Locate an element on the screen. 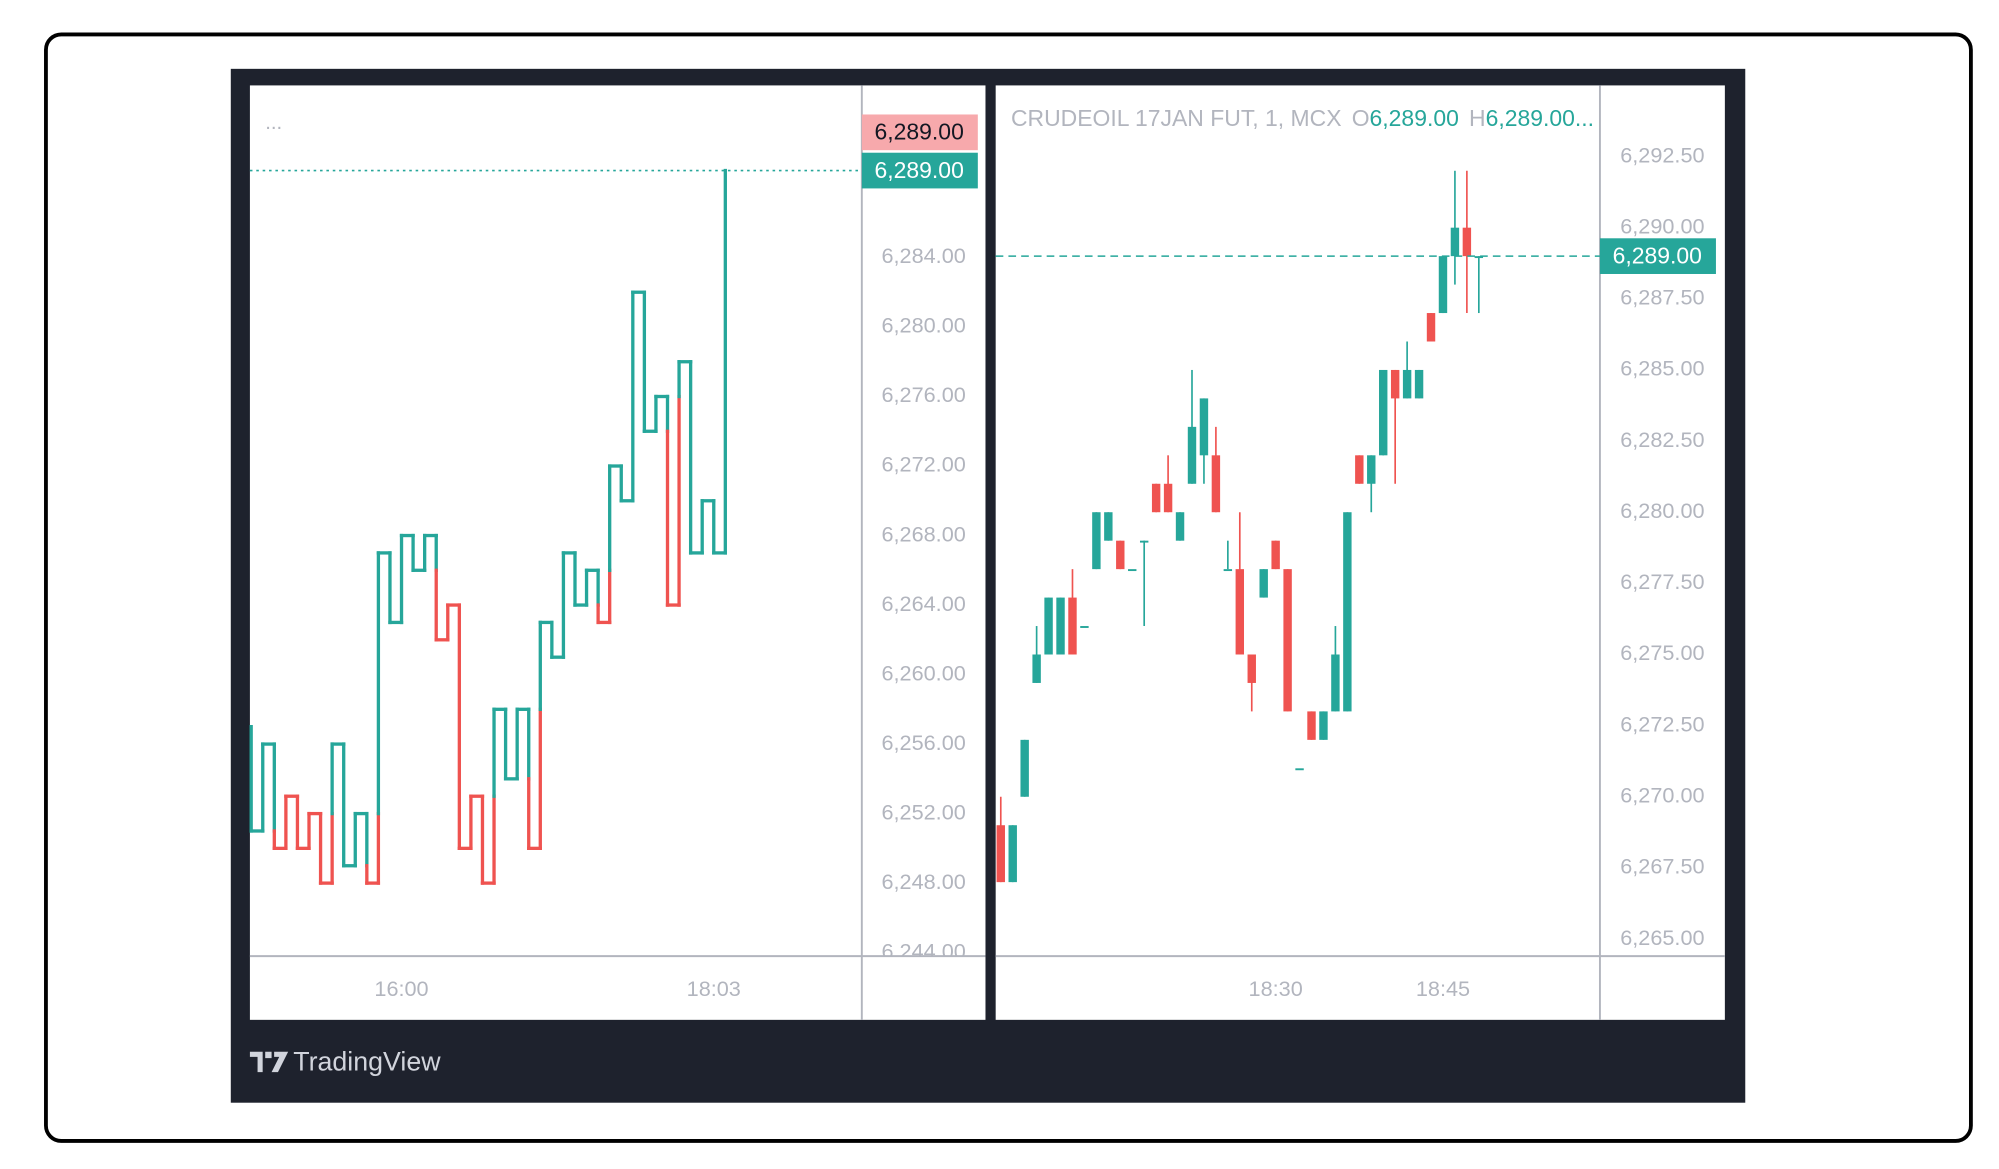  y-tick-label: 6,267.50 is located at coordinates (1662, 866).